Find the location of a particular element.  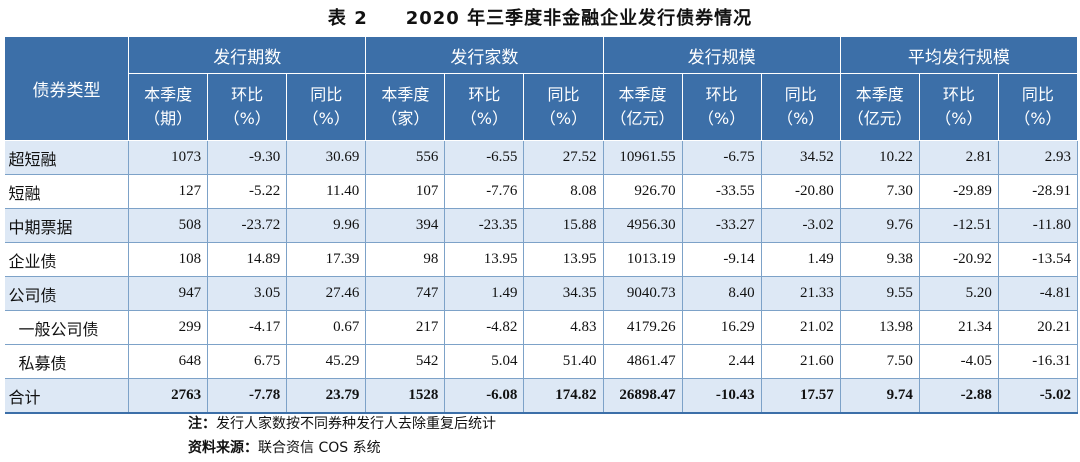

table-cell: 17.57 is located at coordinates (801, 396).